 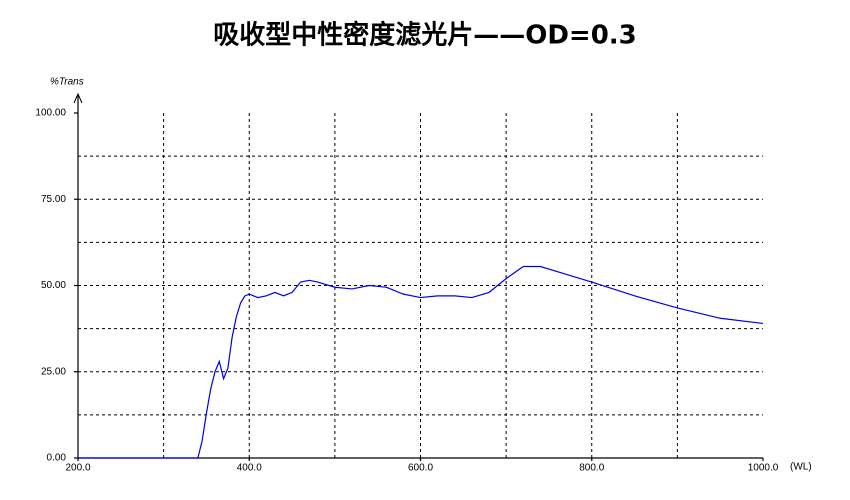 What do you see at coordinates (57, 458) in the screenshot?
I see `y-tick-label: 0.00` at bounding box center [57, 458].